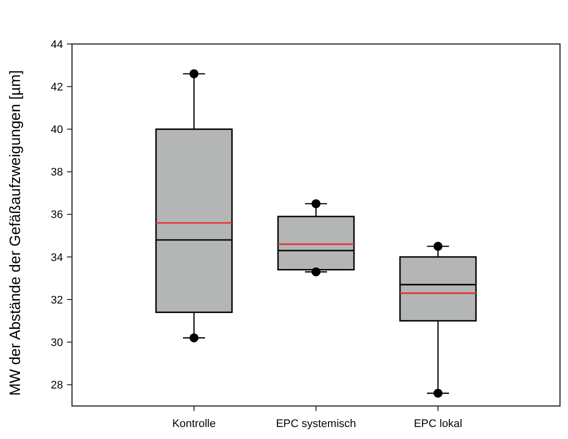 This screenshot has width=568, height=439. What do you see at coordinates (56, 258) in the screenshot?
I see `y-tick-label: 34` at bounding box center [56, 258].